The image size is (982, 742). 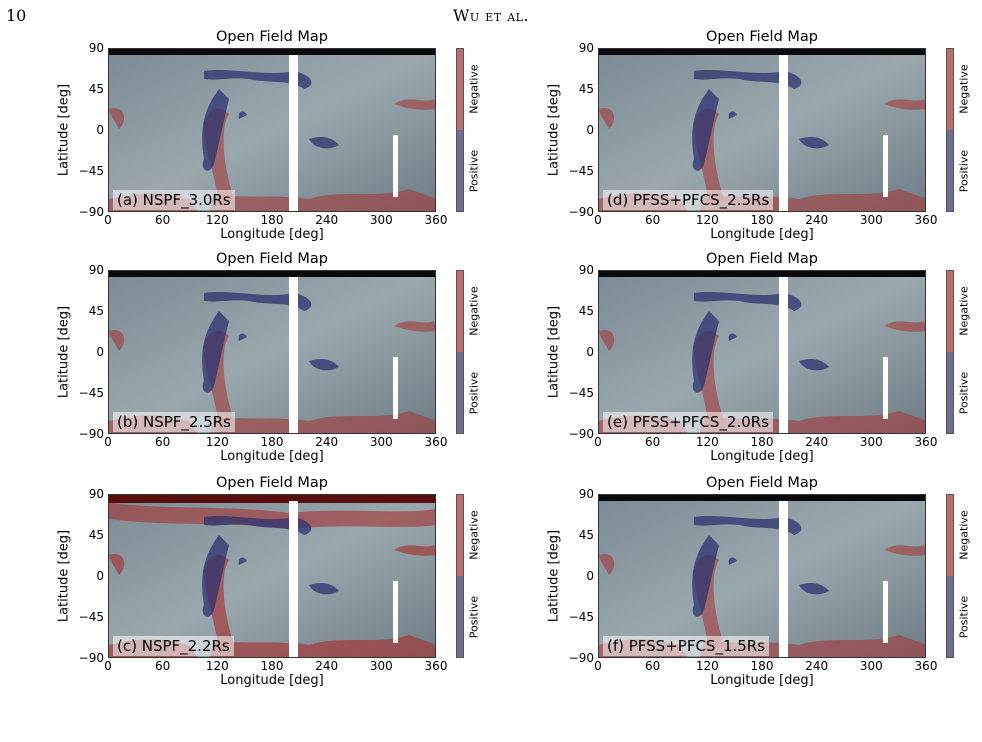 I want to click on open-field-map-image: (f) PFSS+PFCS_1.5Rs, so click(x=762, y=576).